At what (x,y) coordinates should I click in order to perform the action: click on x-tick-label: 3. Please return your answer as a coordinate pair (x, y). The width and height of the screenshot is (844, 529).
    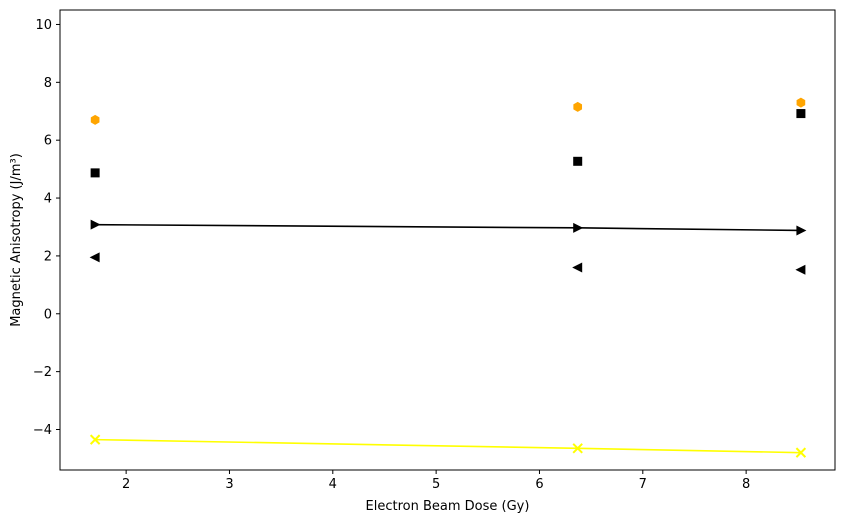
    Looking at the image, I should click on (229, 484).